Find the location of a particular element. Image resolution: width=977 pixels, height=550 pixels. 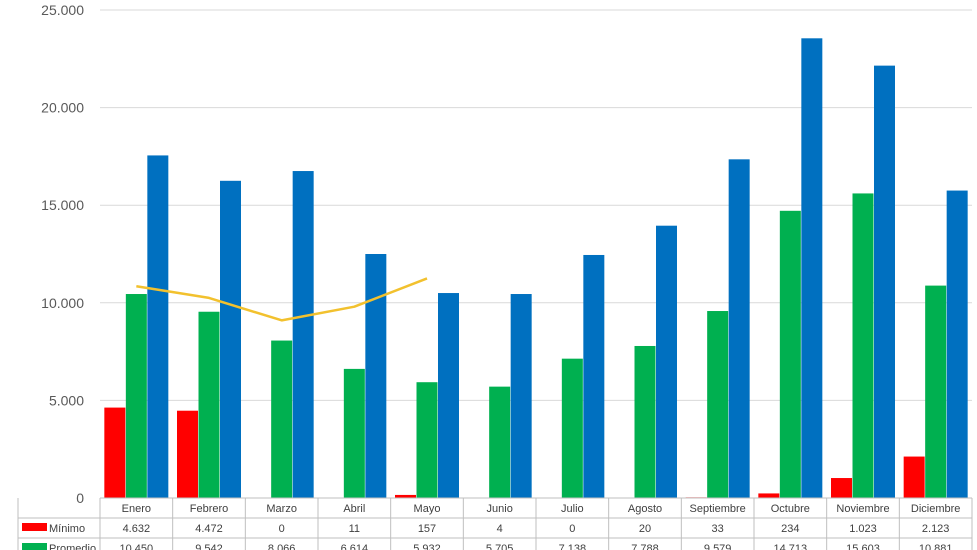

data-label-series-1: 14.713 is located at coordinates (791, 546).